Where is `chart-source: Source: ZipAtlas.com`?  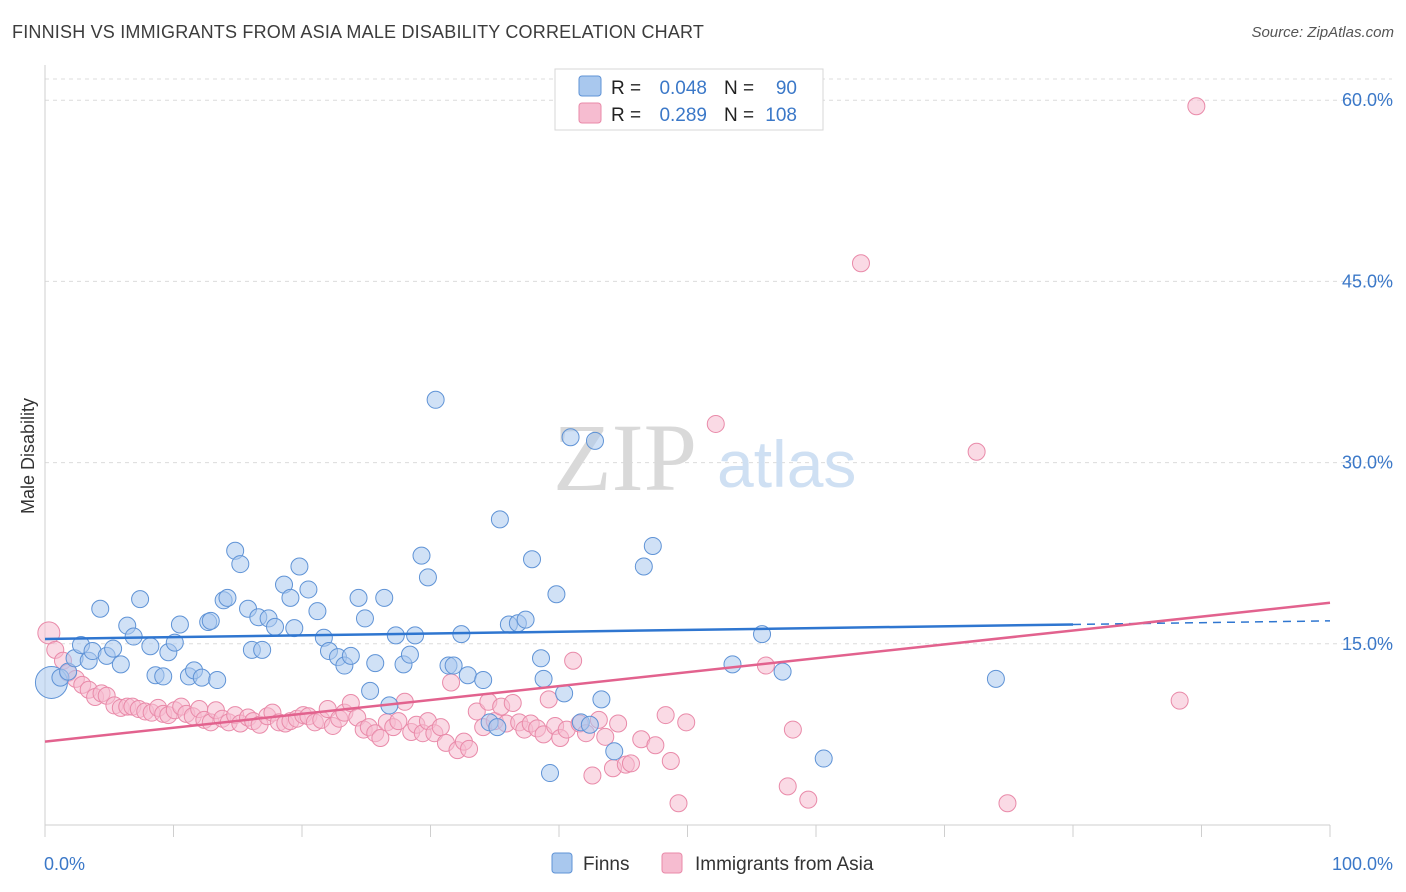 chart-source: Source: ZipAtlas.com is located at coordinates (1322, 32).